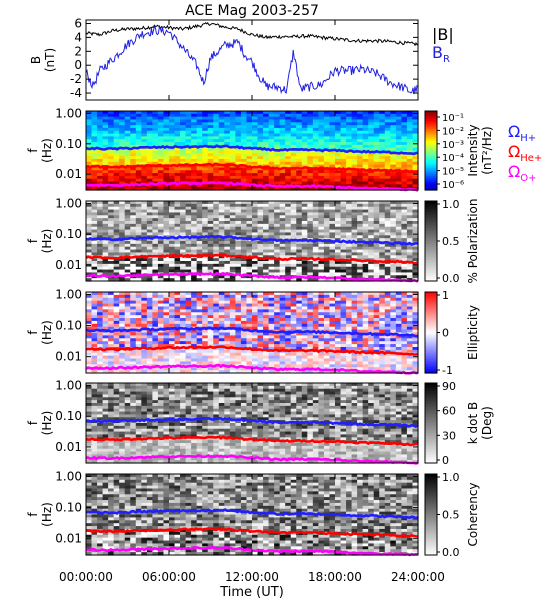 The height and width of the screenshot is (600, 550). Describe the element at coordinates (252, 11) in the screenshot. I see `chart-title: ACE Mag 2003-257` at that location.